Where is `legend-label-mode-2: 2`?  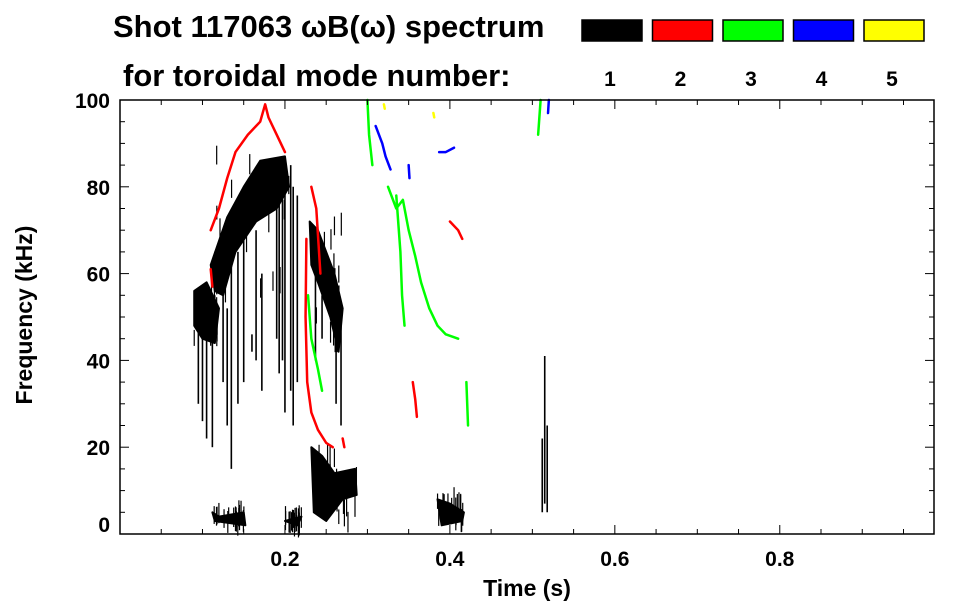
legend-label-mode-2: 2 is located at coordinates (681, 79).